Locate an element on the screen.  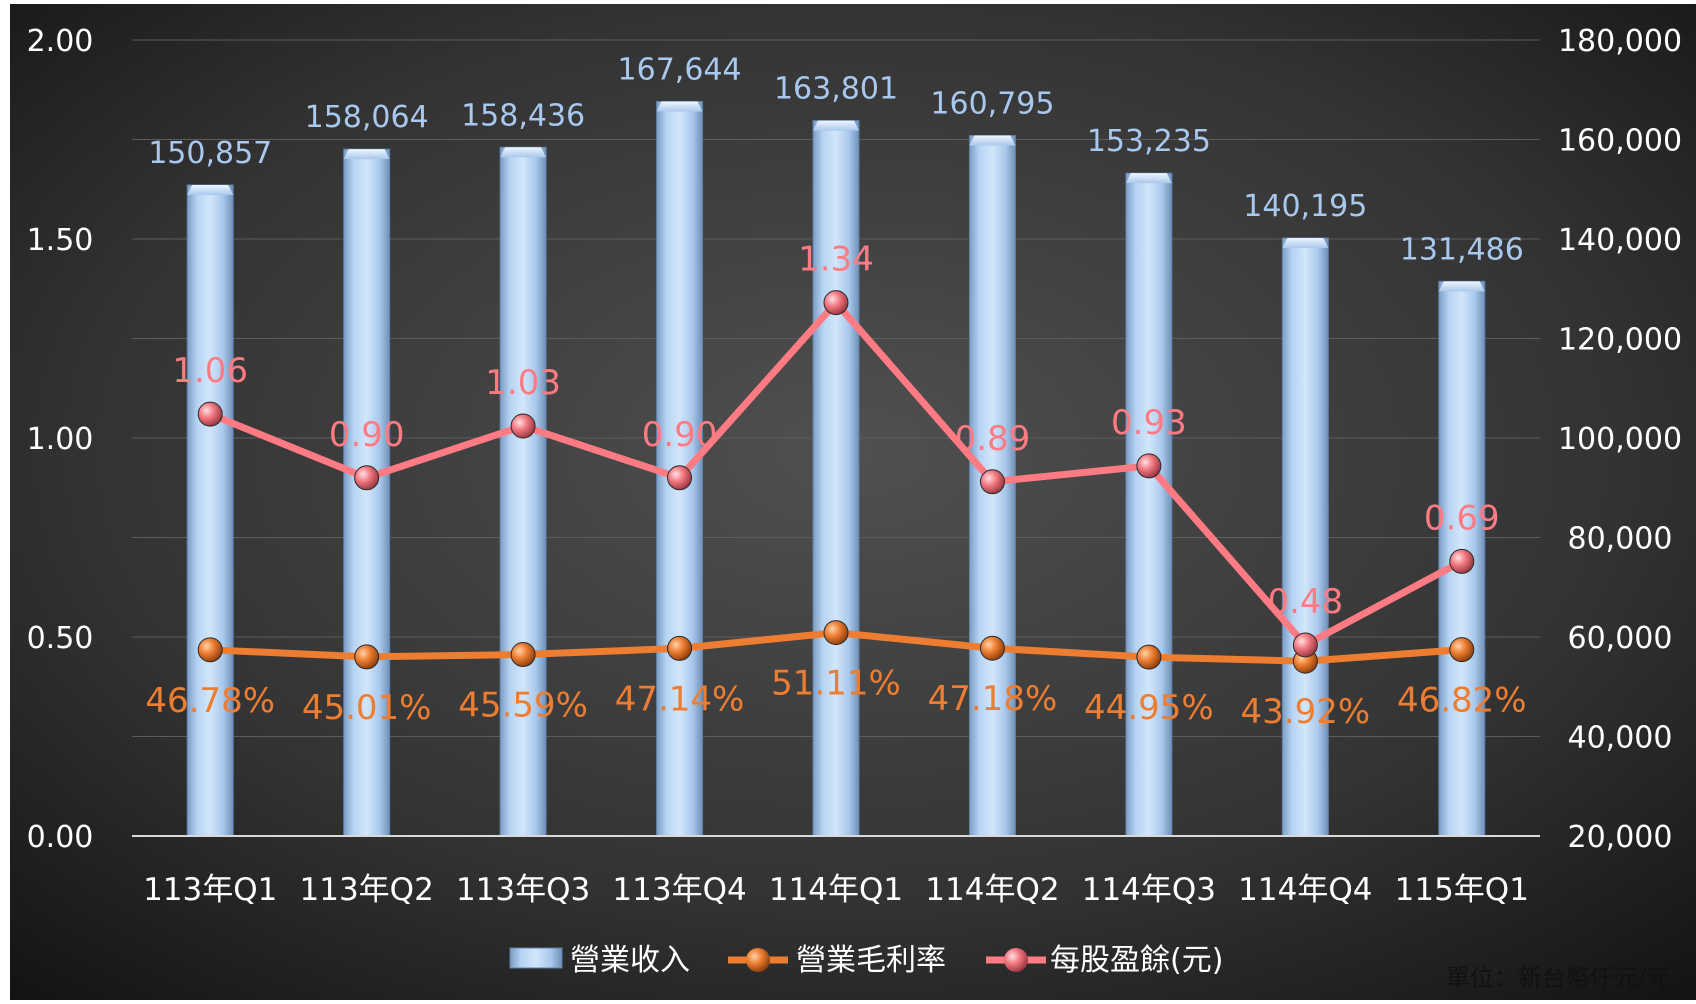
y-right-tick-label: 100,000 is located at coordinates (1620, 439).